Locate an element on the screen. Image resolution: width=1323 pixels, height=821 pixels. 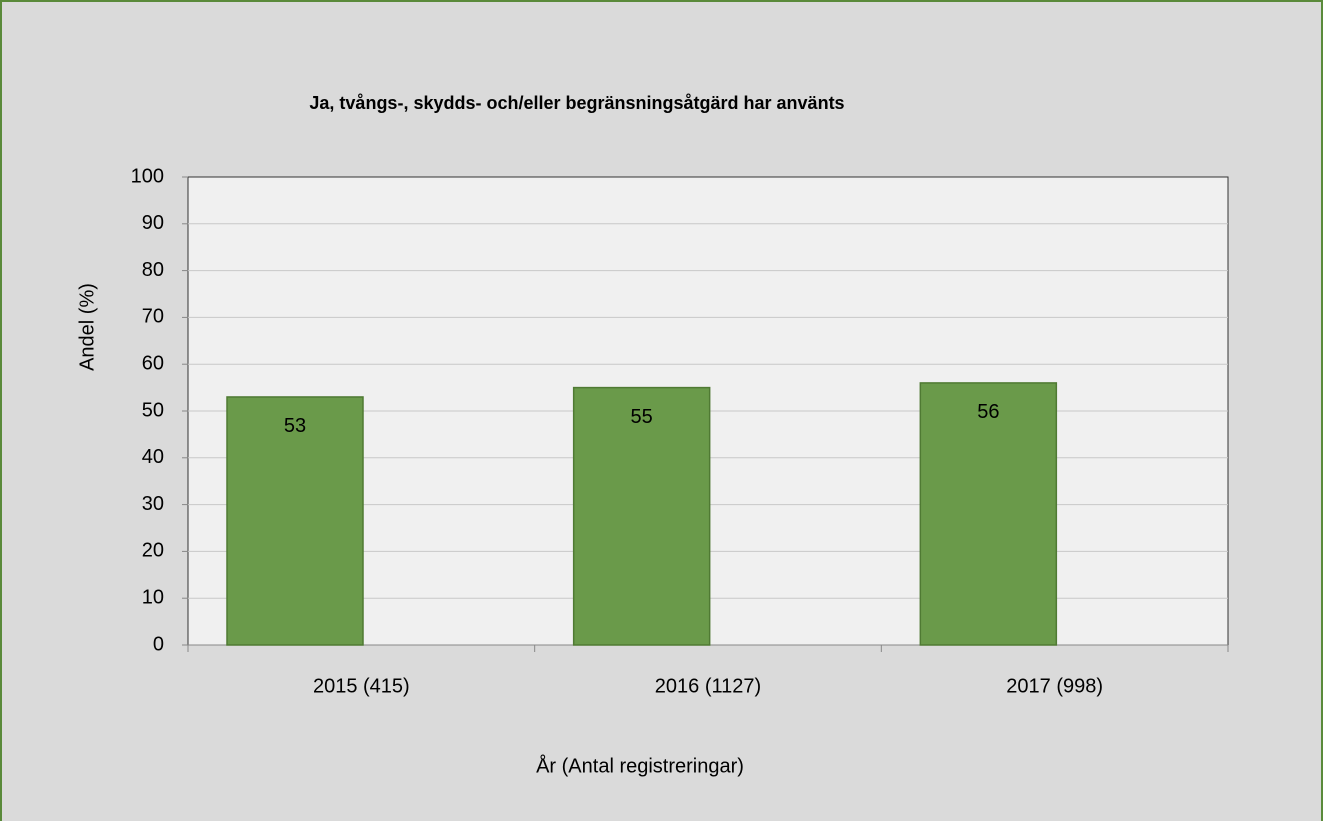
x-tick-label: 2015 (415) is located at coordinates (361, 686).